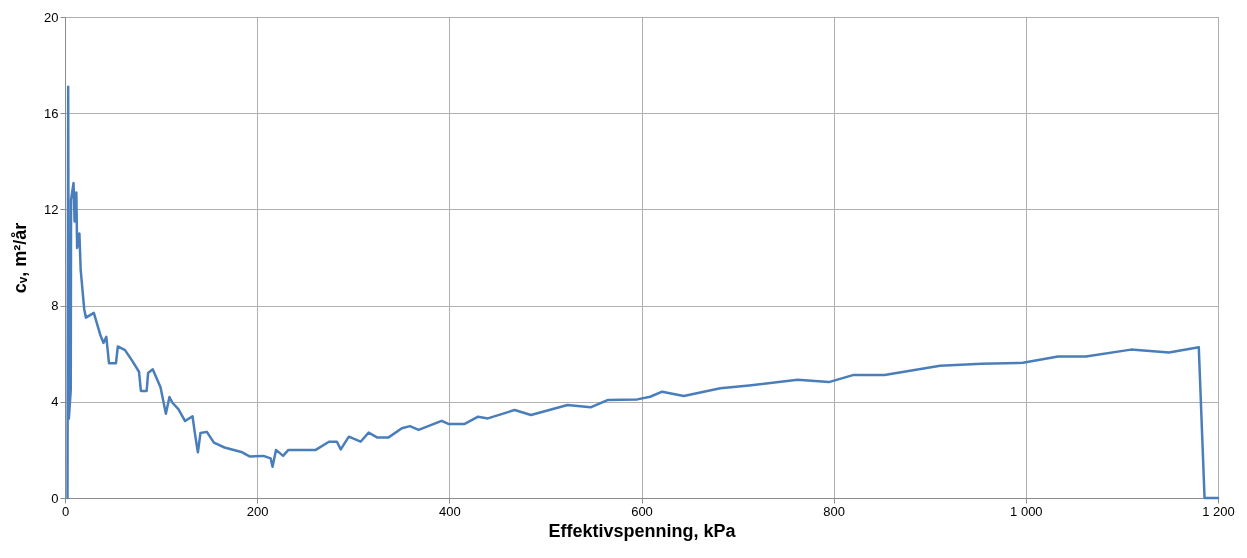  I want to click on y-tick-label: 0, so click(55, 498).